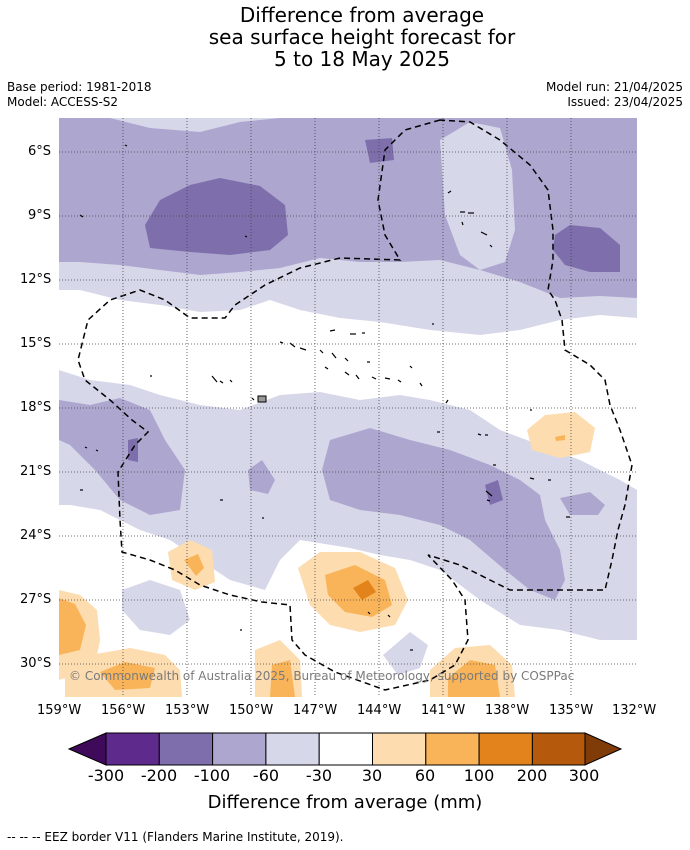  I want to click on base-period: Base period: 1981-2018, so click(79, 87).